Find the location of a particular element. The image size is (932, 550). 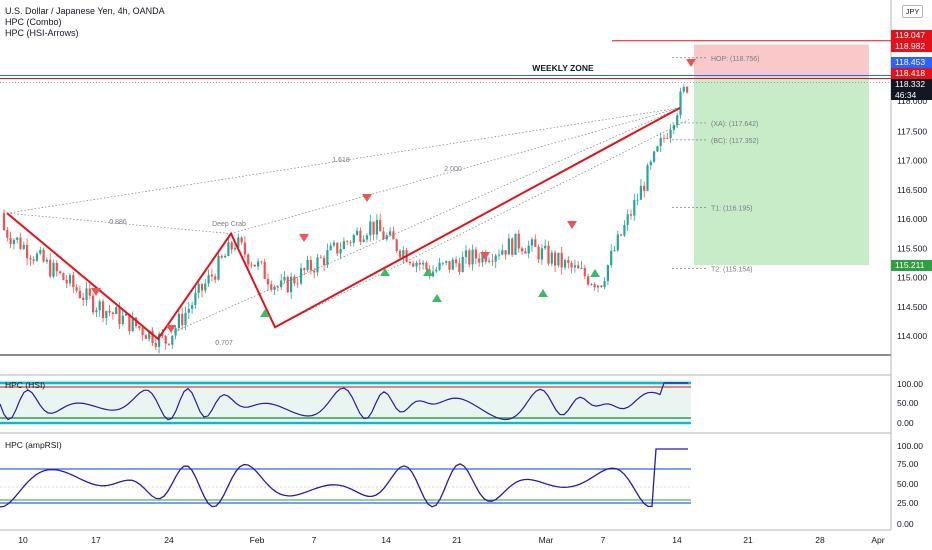

price-tick: 114.500 is located at coordinates (912, 307).